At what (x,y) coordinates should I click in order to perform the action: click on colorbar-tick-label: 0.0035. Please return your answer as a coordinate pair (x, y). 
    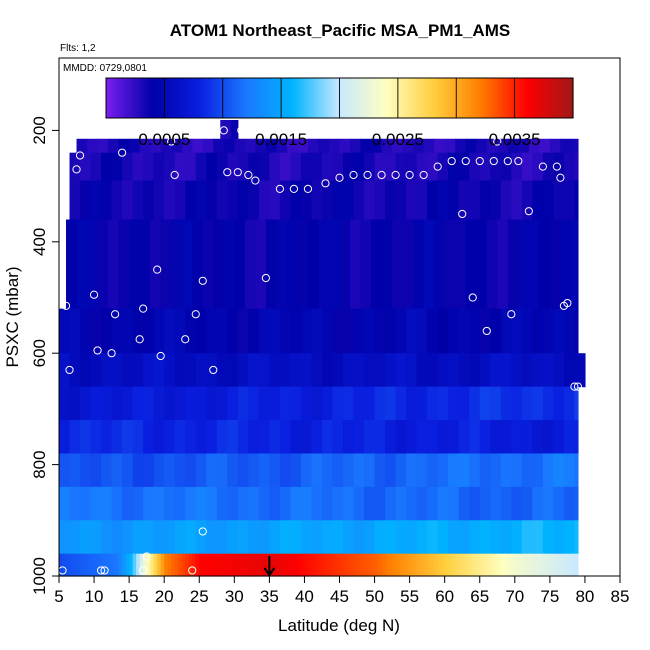
    Looking at the image, I should click on (515, 139).